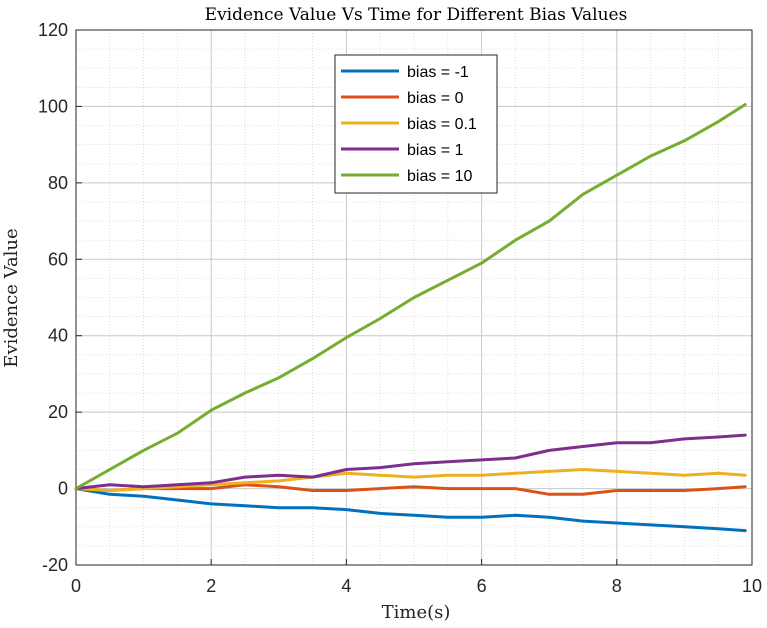 The width and height of the screenshot is (767, 628). I want to click on x-axis-label: Time(s), so click(416, 612).